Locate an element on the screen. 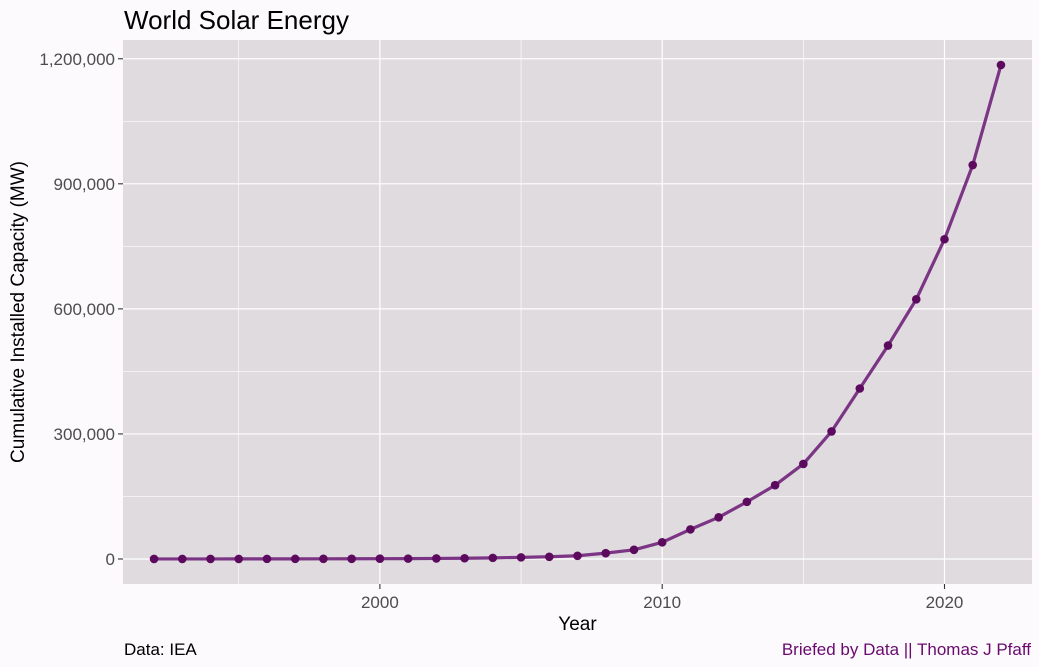  y-axis: 0 300,000 600,000 900,000 1,200,000 is located at coordinates (81, 309).